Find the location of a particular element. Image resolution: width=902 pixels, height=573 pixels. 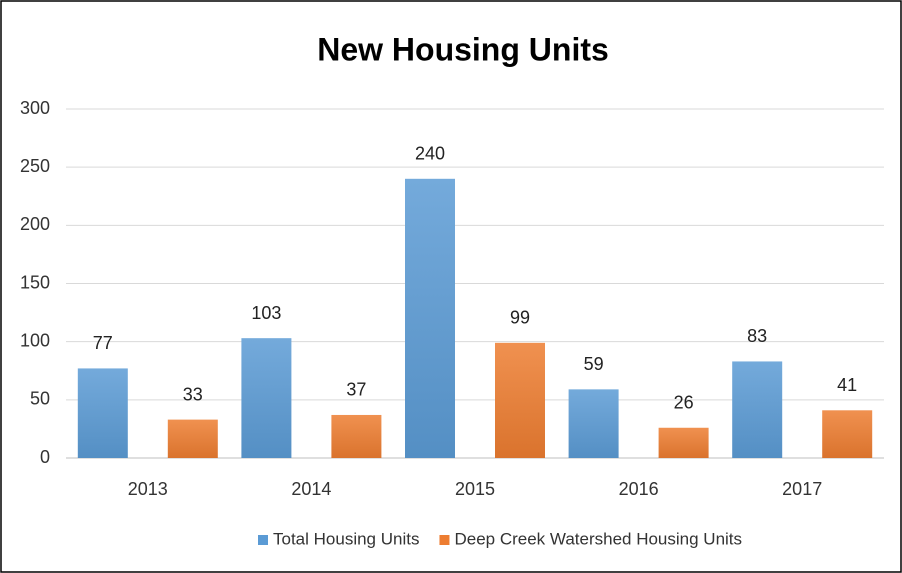

data-label: 240 is located at coordinates (430, 154).